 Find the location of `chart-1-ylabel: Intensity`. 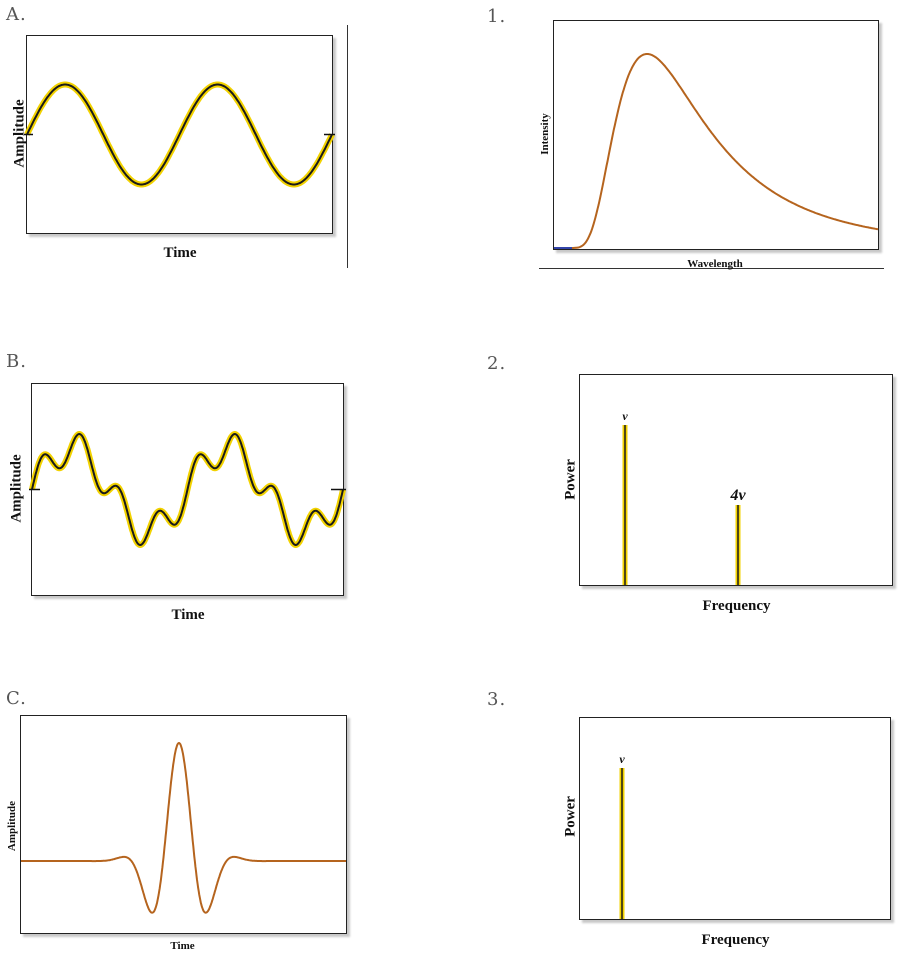

chart-1-ylabel: Intensity is located at coordinates (545, 134).